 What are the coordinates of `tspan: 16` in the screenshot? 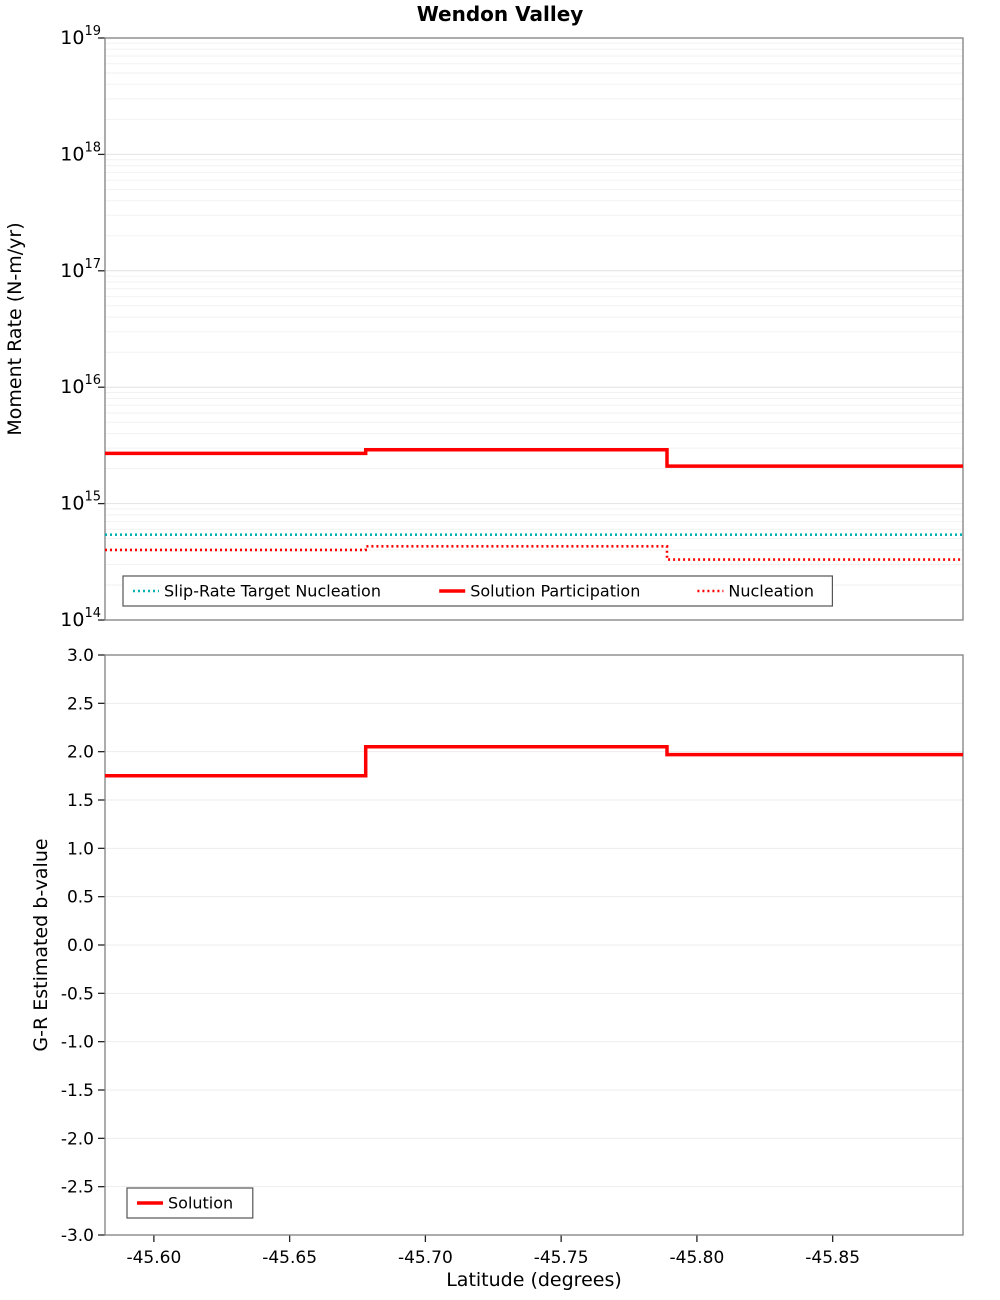 It's located at (92, 380).